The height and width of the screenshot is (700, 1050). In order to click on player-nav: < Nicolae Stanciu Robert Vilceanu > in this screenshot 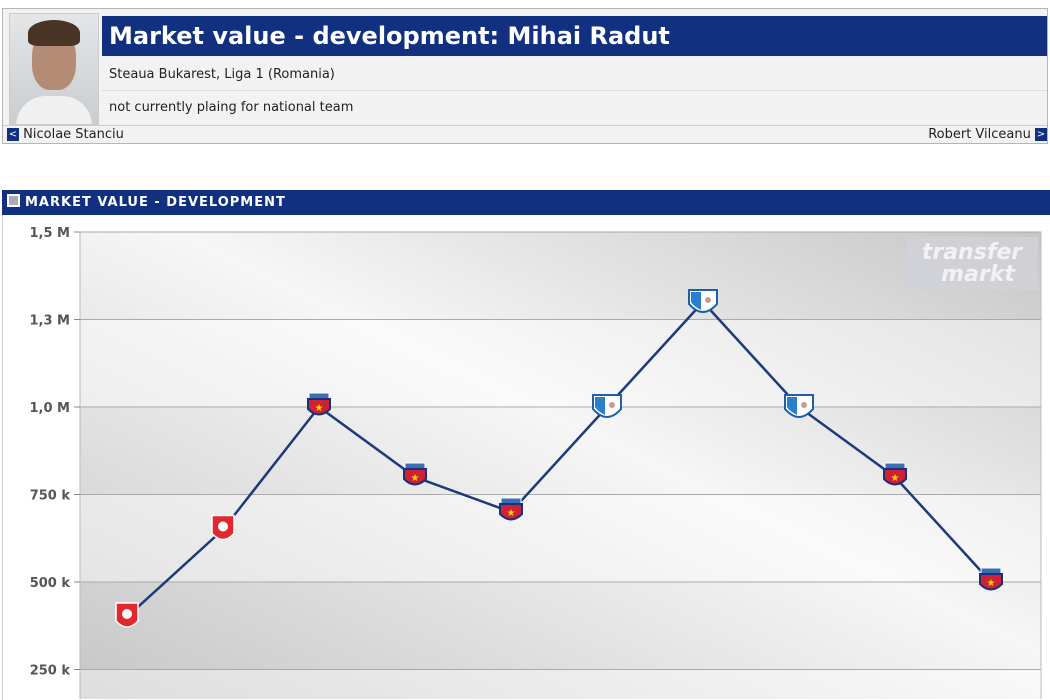, I will do `click(525, 134)`.